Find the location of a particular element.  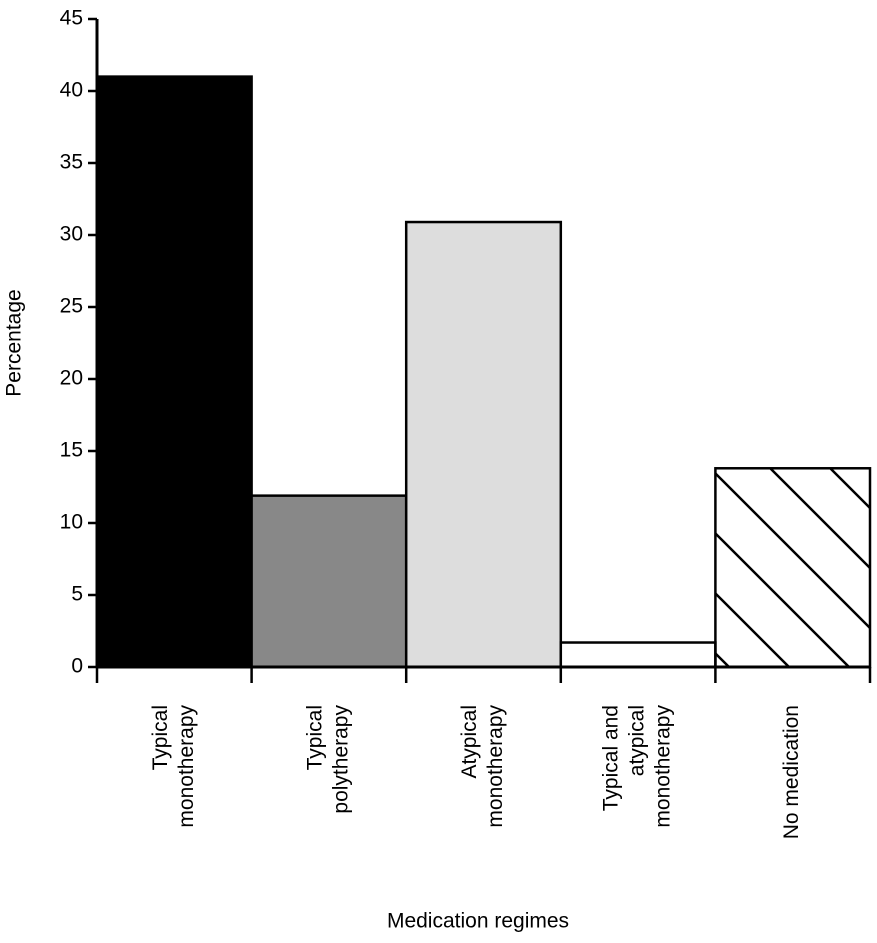

y-tick-label: 35 is located at coordinates (71, 162).